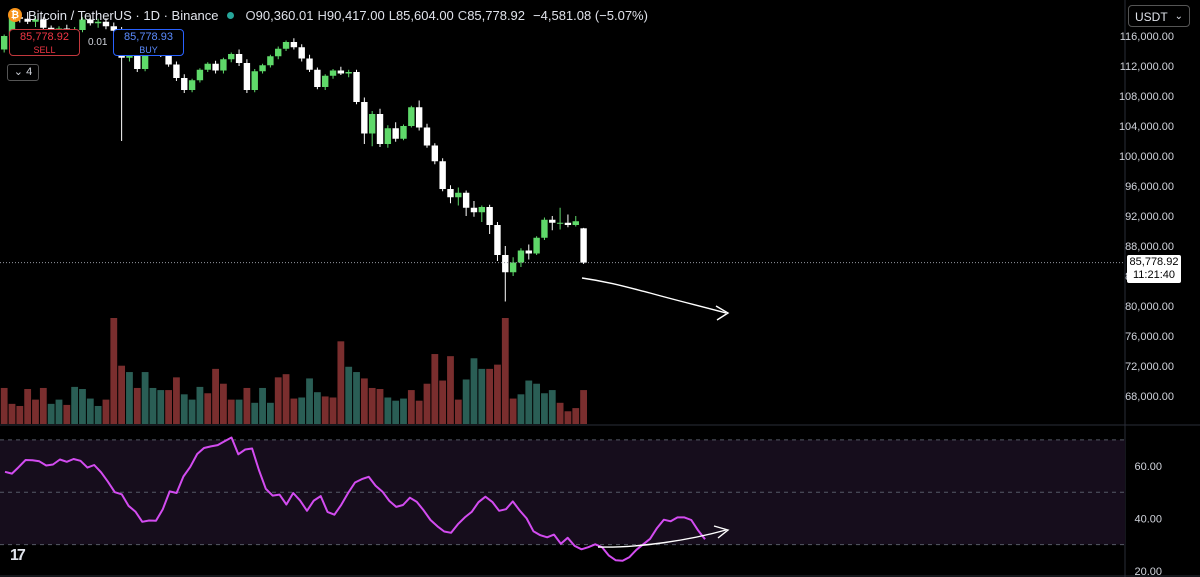 The image size is (1200, 577). I want to click on buy-button: 85,778.93 BUY, so click(148, 42).